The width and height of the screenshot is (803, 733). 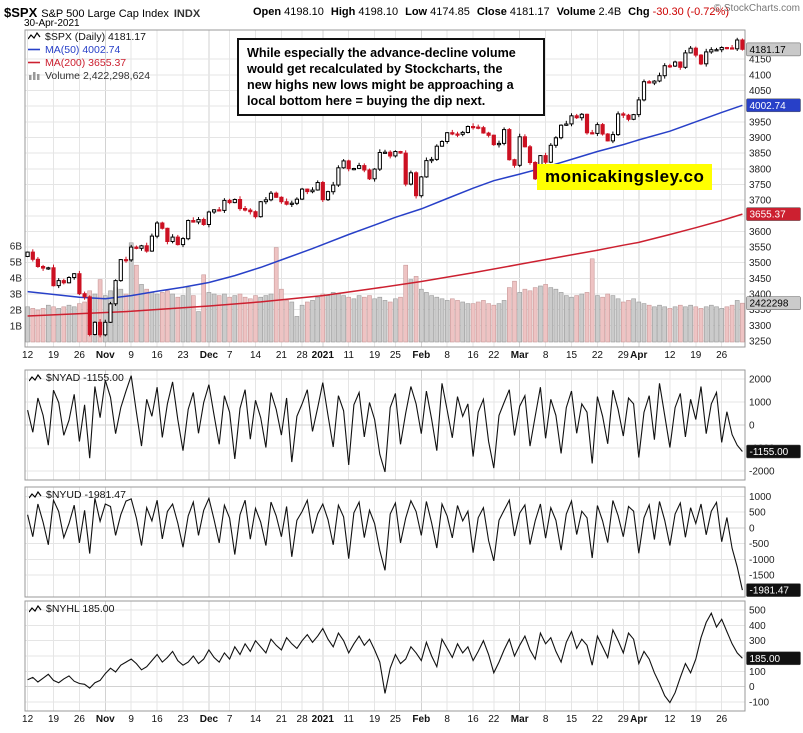 What do you see at coordinates (16, 327) in the screenshot?
I see `svg-text: 1B` at bounding box center [16, 327].